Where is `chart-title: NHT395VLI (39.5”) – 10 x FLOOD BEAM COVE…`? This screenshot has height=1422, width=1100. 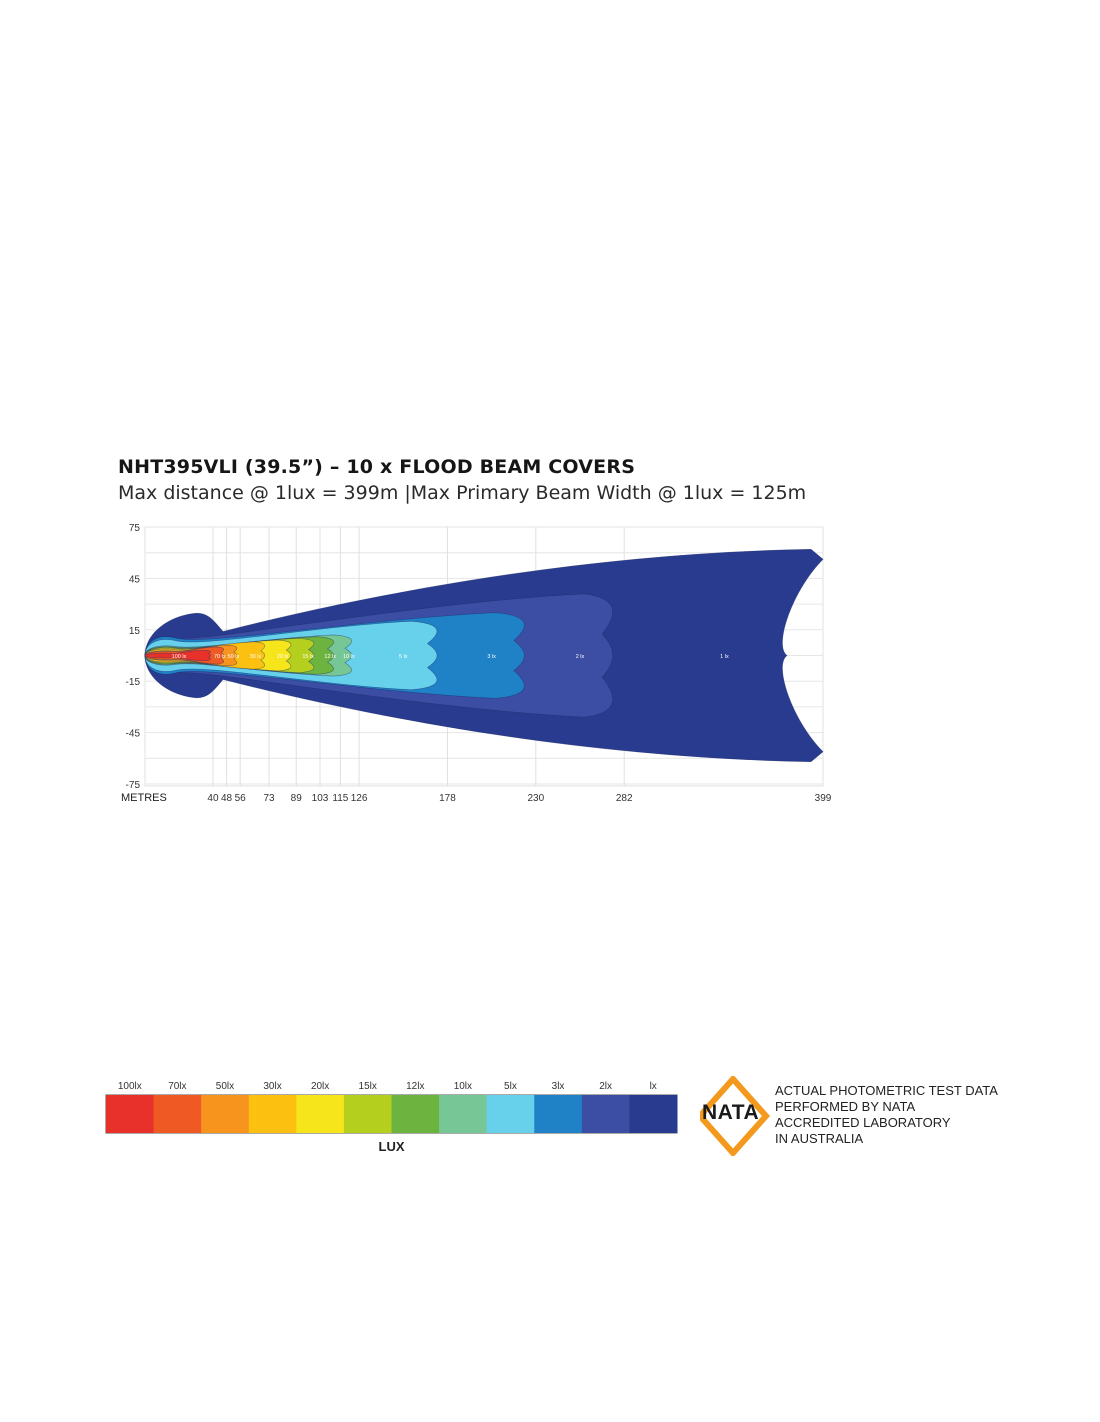
chart-title: NHT395VLI (39.5”) – 10 x FLOOD BEAM COVE… is located at coordinates (377, 467).